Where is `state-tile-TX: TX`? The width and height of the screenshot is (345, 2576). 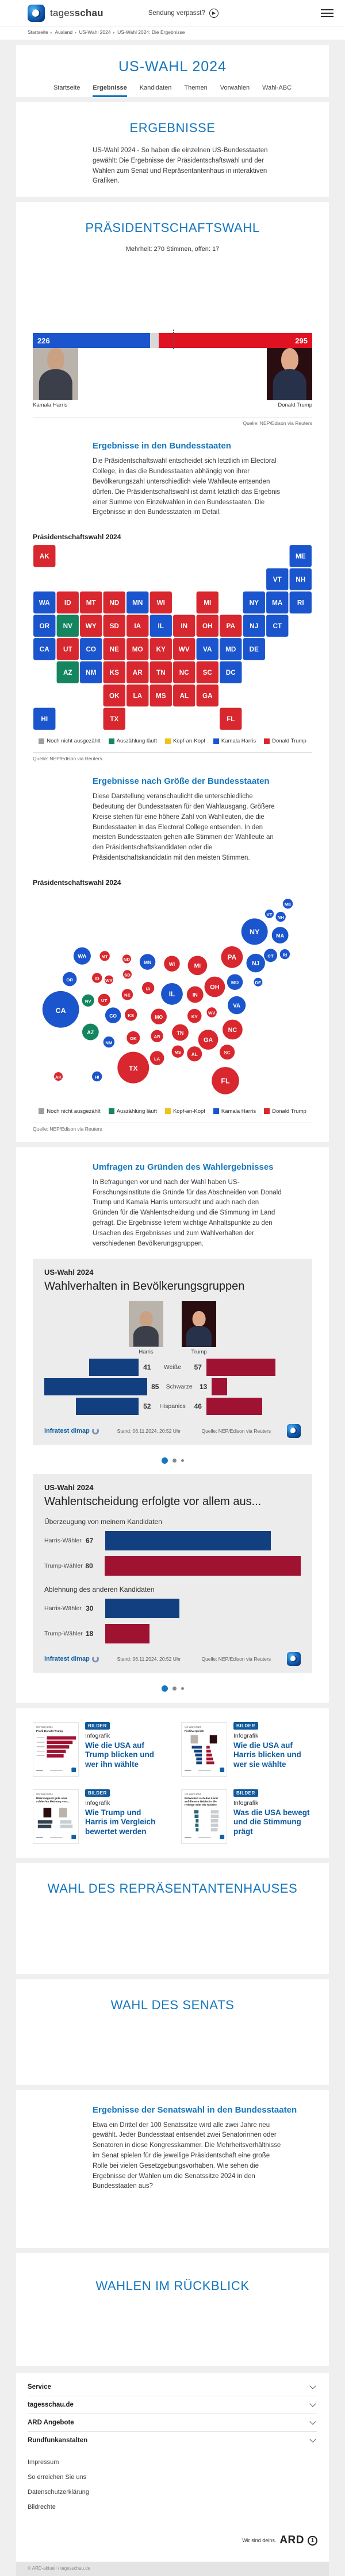
state-tile-TX: TX is located at coordinates (114, 718).